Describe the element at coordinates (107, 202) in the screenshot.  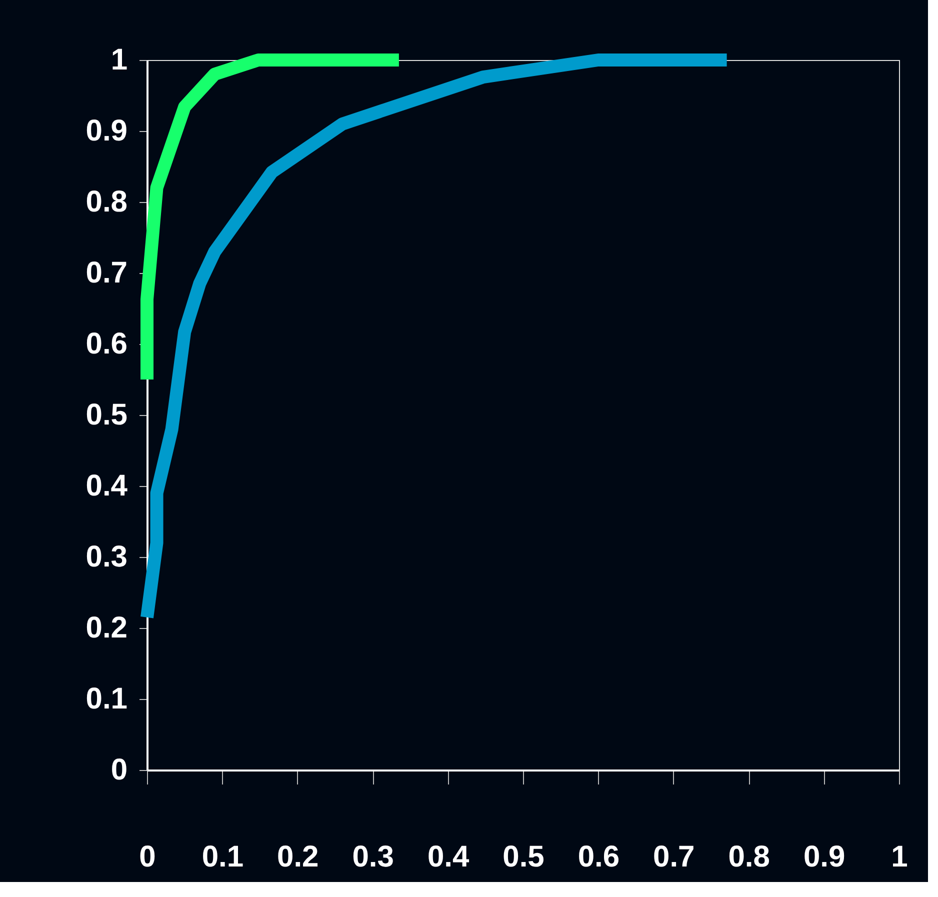
I see `y-tick-label: 0.8` at that location.